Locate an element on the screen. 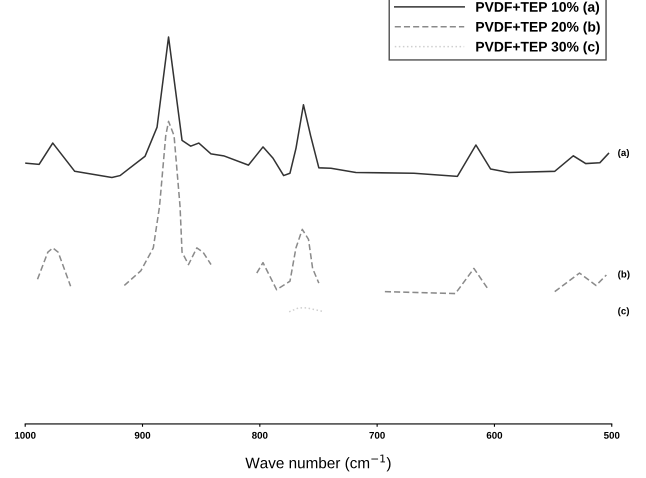 The height and width of the screenshot is (478, 646). x-tick-label: 700 is located at coordinates (377, 435).